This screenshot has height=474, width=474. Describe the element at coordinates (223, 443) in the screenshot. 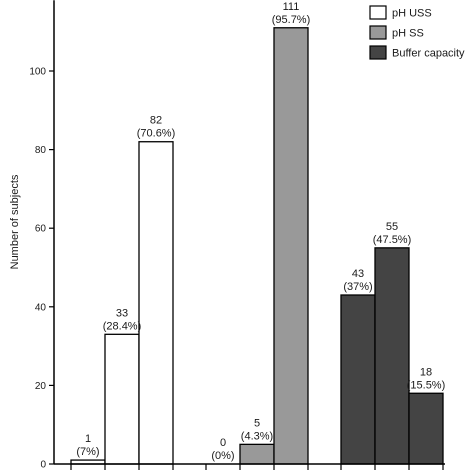

I see `data-label-count: 0` at that location.